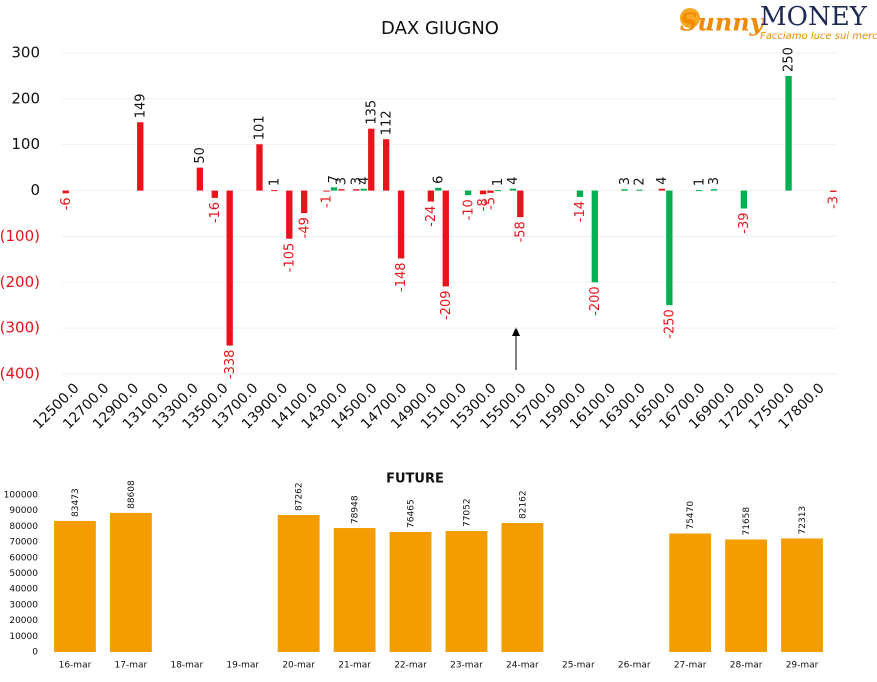  I want to click on x-tick-label: 23-mar, so click(466, 666).